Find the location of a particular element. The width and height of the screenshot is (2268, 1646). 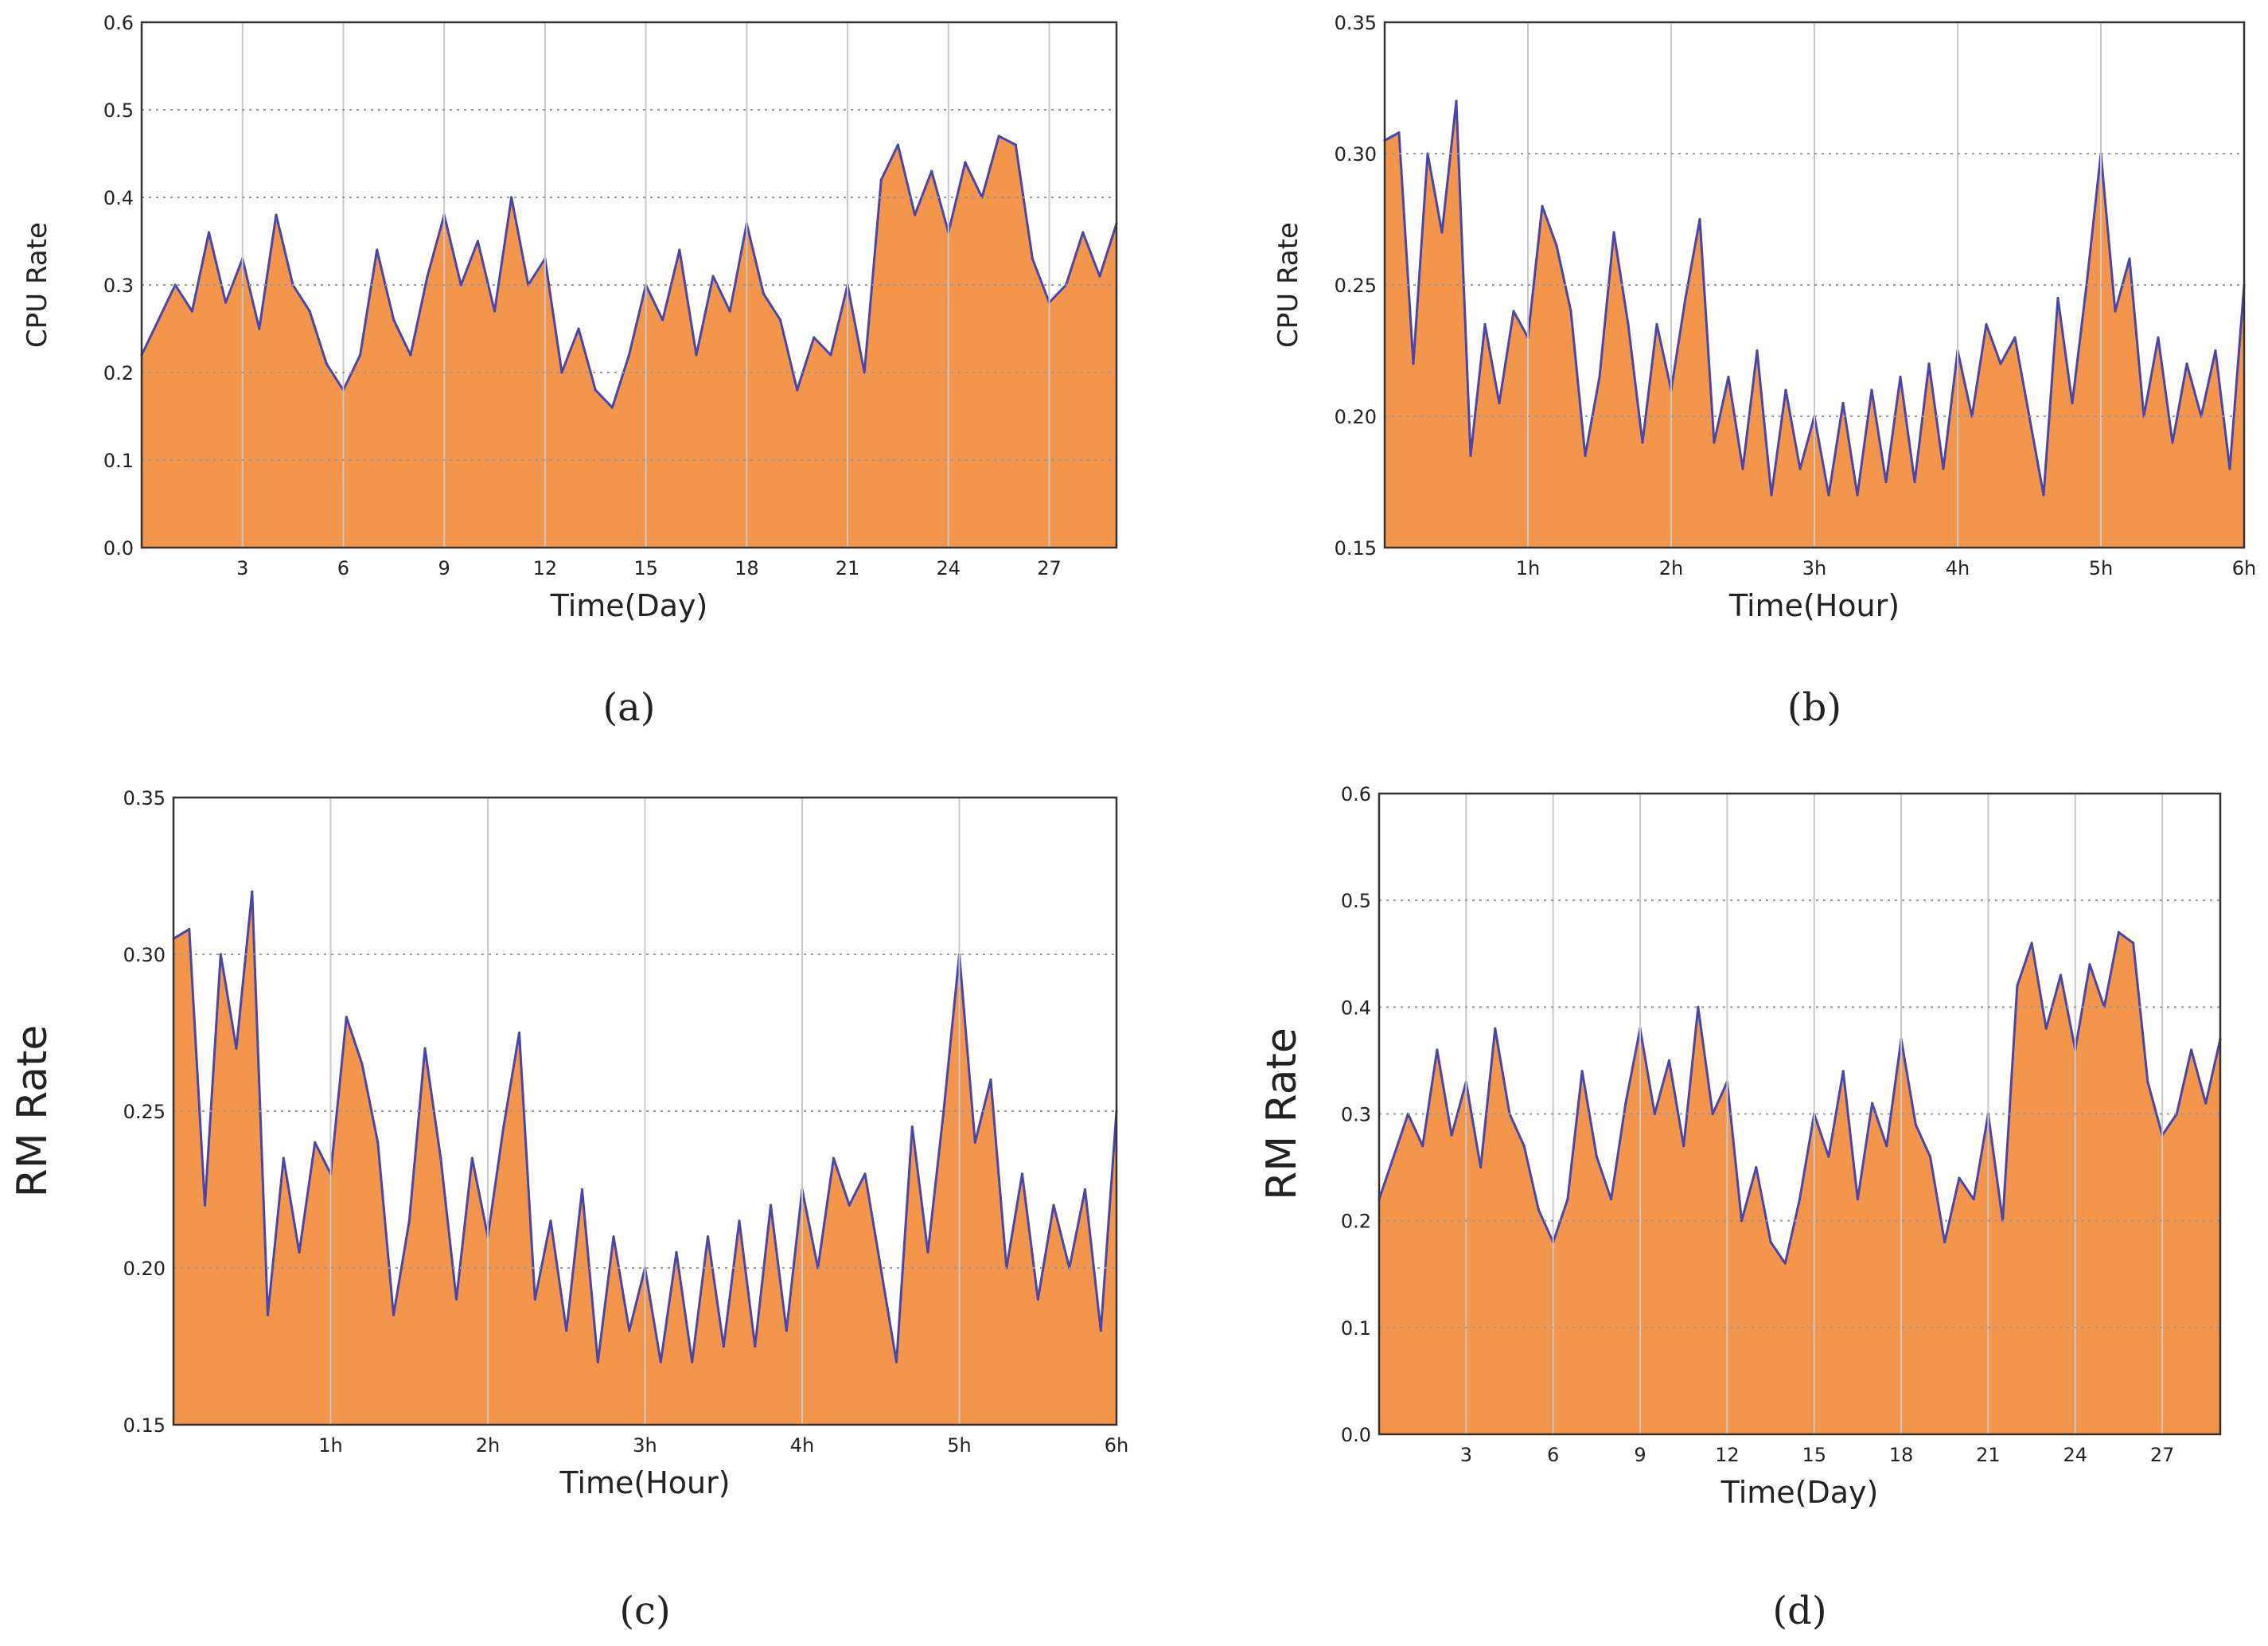

plot-frame is located at coordinates (1800, 1114).